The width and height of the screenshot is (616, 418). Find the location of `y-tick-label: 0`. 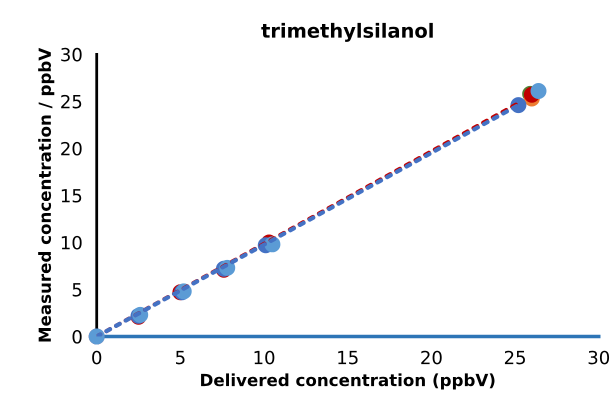

y-tick-label: 0 is located at coordinates (77, 337).